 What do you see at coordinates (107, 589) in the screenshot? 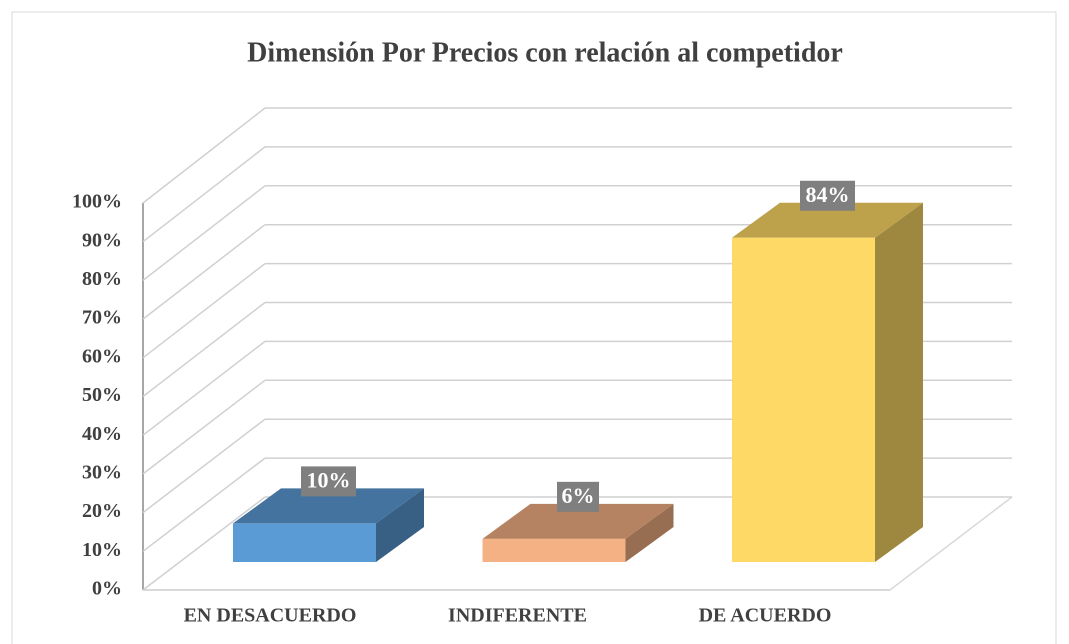
I see `y-tick-label: 0%` at bounding box center [107, 589].